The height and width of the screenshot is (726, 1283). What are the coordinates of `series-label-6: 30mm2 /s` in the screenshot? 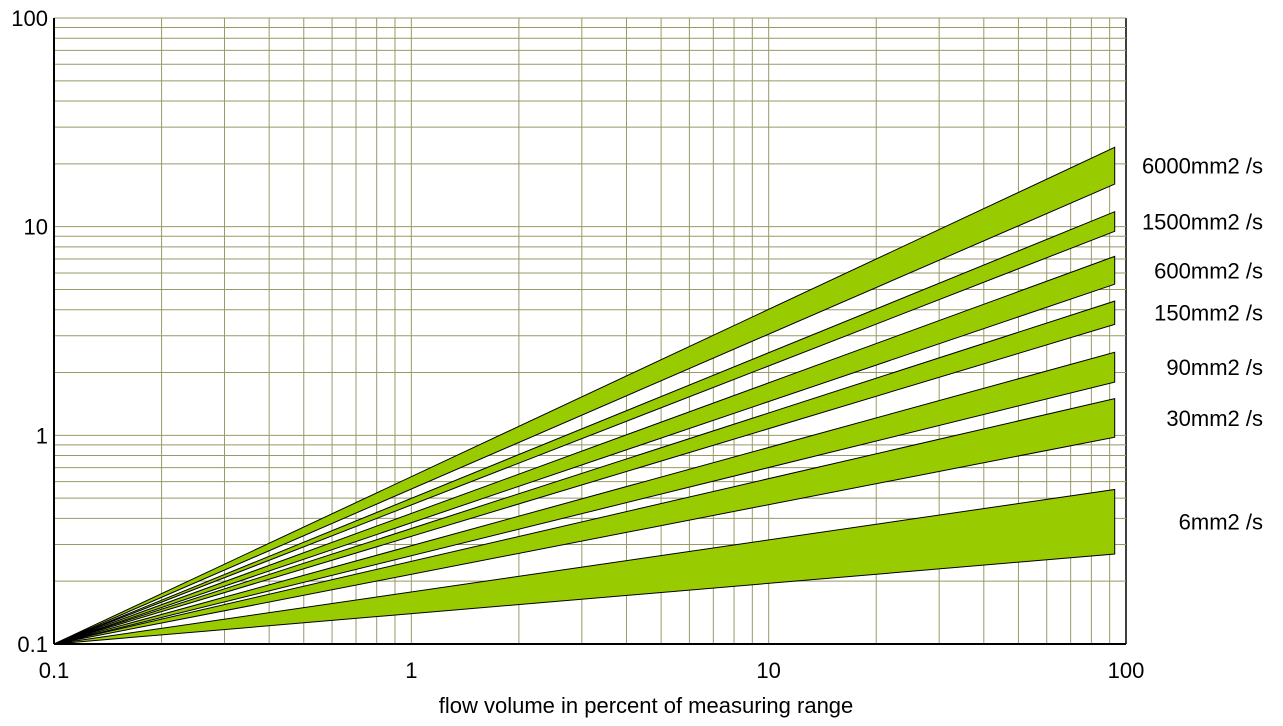 It's located at (1214, 418).